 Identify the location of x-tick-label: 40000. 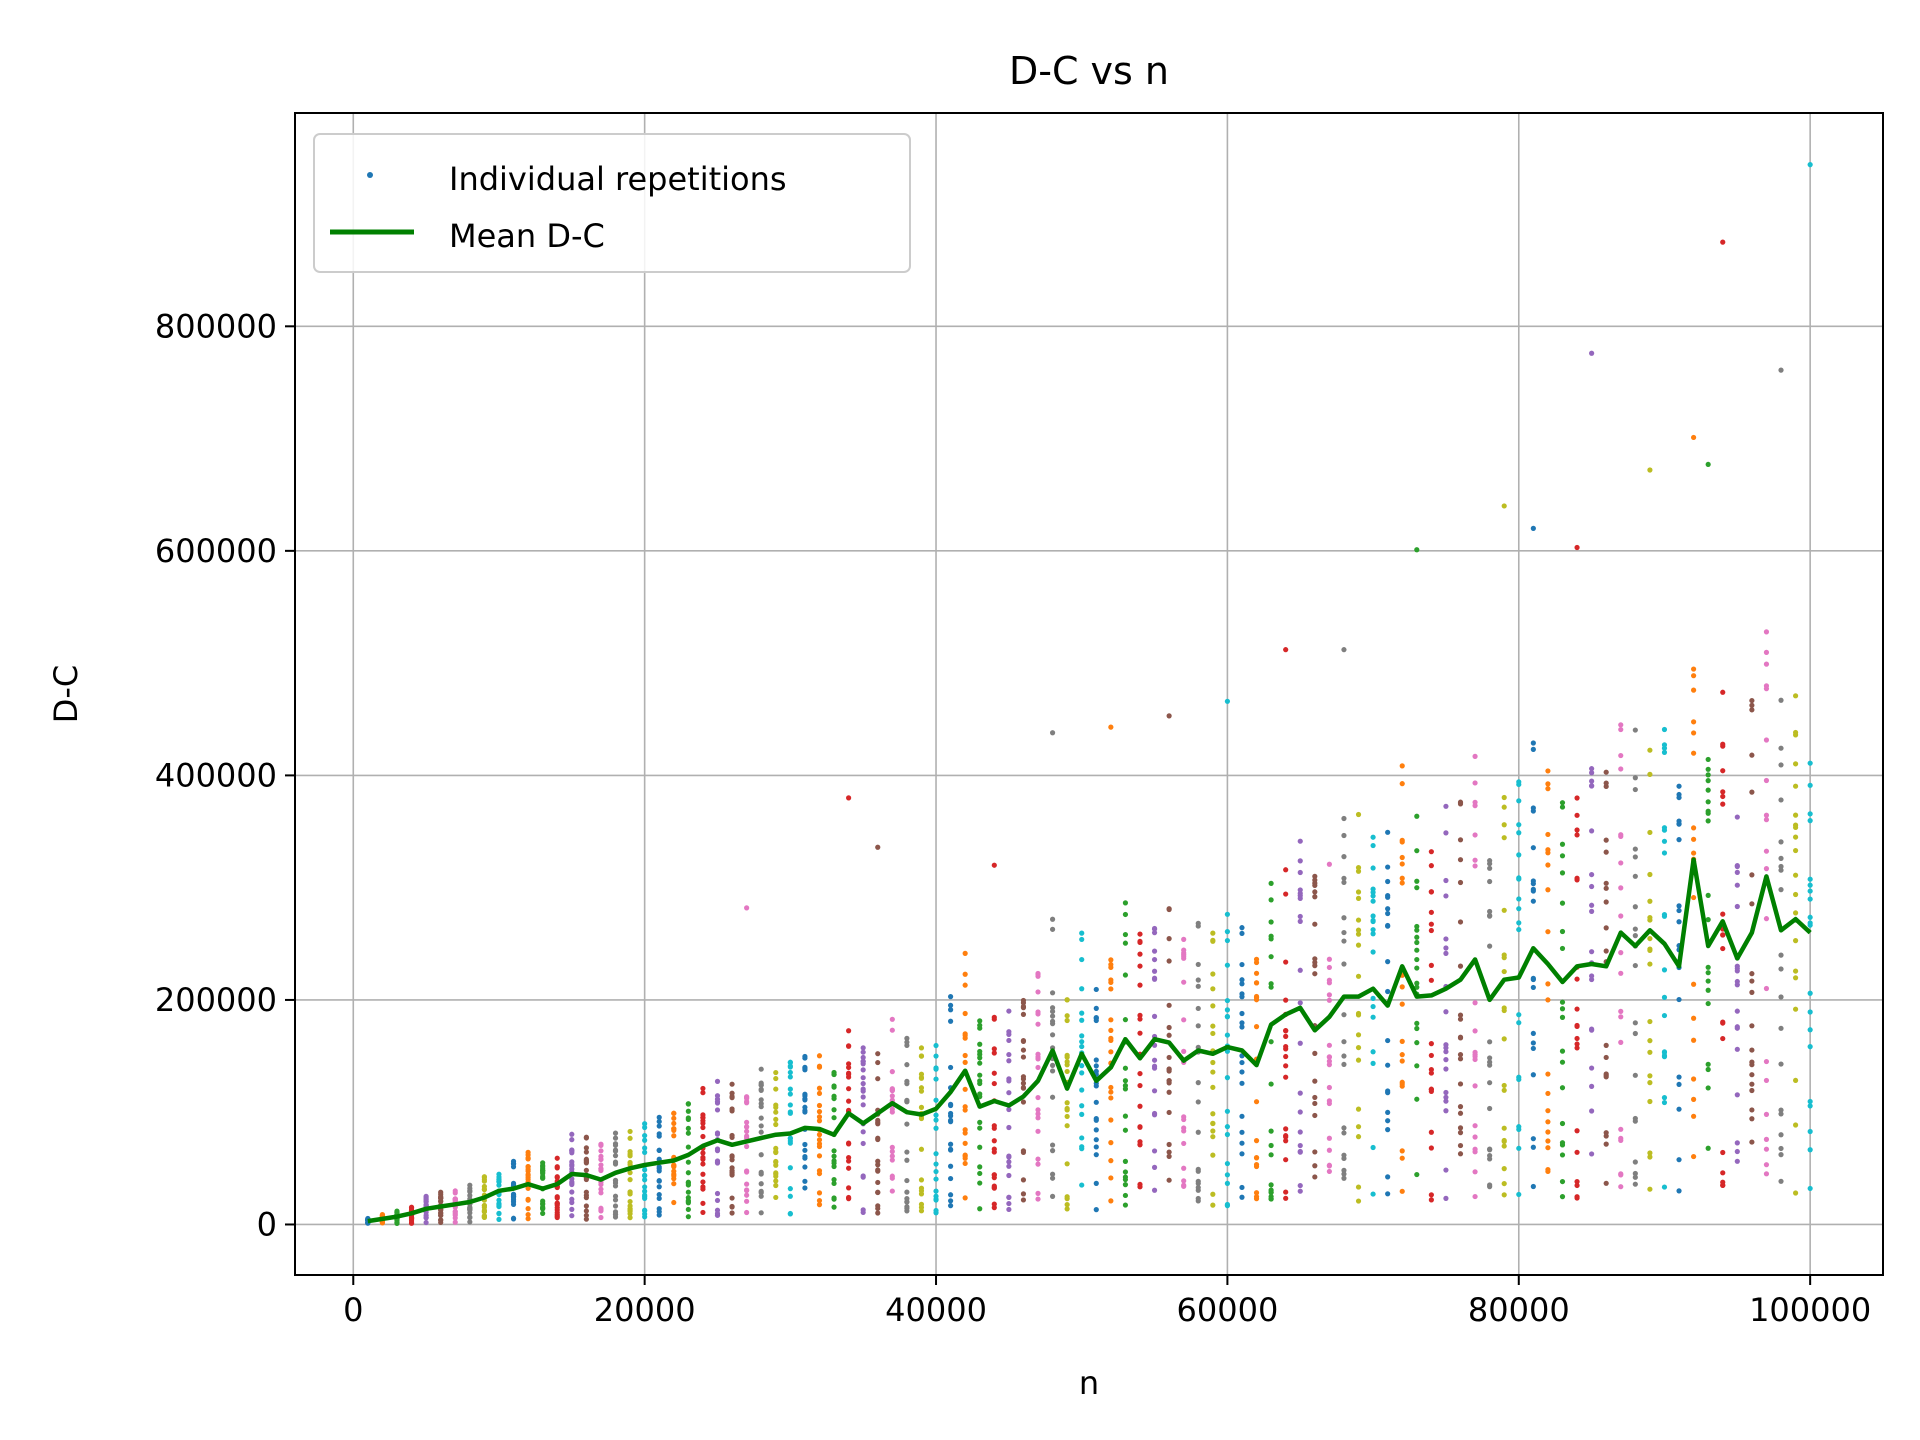
(936, 1310).